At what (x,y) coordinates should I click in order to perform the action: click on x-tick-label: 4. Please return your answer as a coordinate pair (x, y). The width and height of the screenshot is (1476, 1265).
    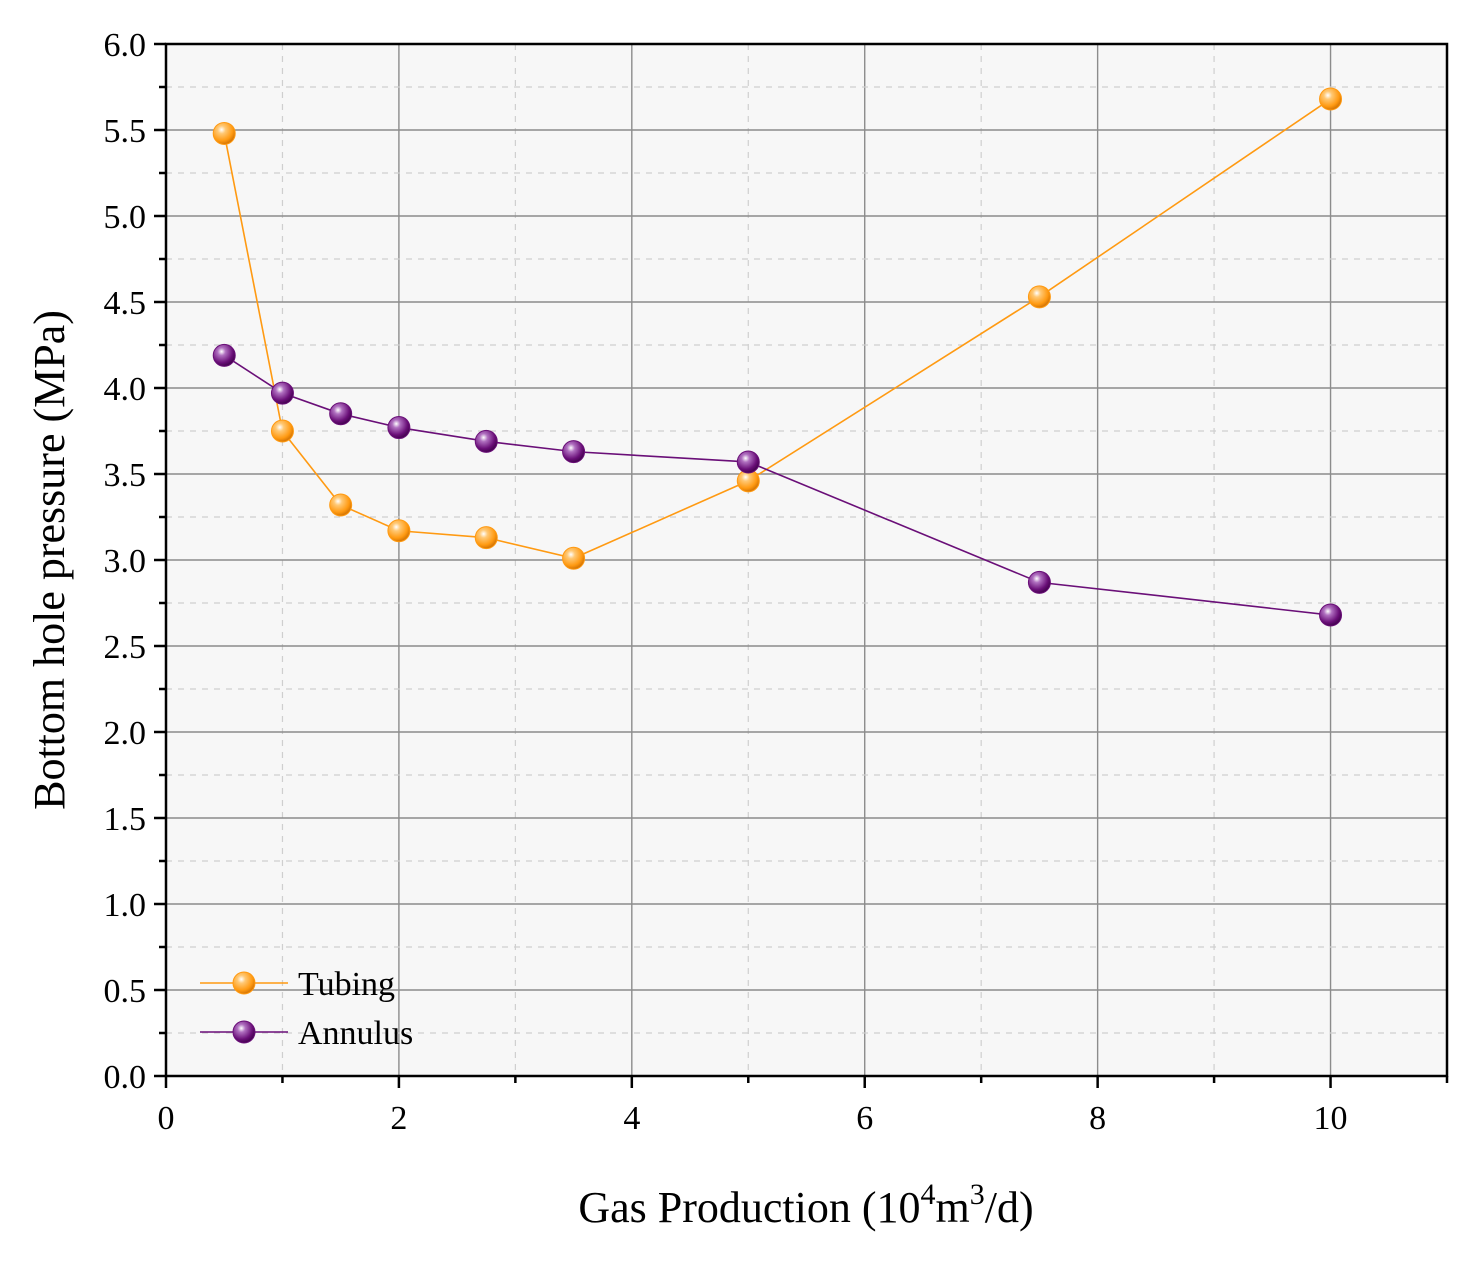
    Looking at the image, I should click on (631, 1118).